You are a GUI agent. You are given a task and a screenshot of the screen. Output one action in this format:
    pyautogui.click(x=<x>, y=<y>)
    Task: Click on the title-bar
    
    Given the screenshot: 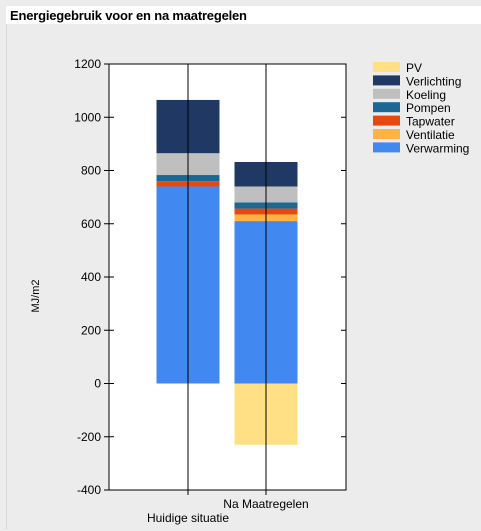 What is the action you would take?
    pyautogui.click(x=243, y=15)
    